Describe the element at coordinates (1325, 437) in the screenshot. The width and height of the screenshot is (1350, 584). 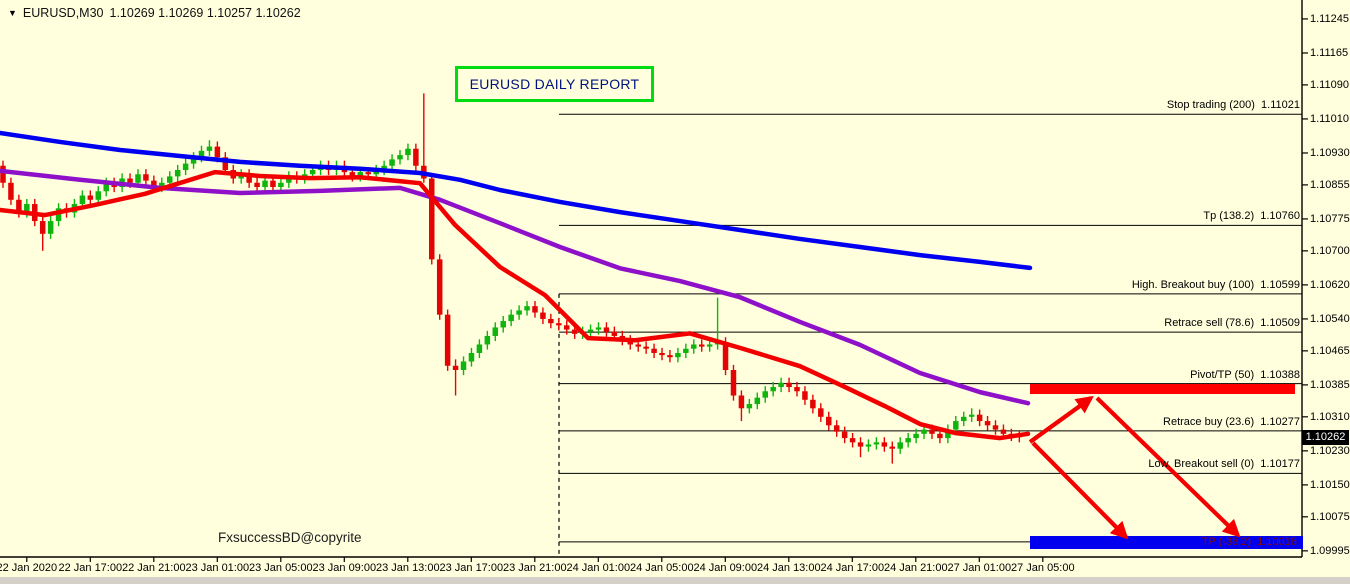
I see `current-price-tag: 1.10262` at that location.